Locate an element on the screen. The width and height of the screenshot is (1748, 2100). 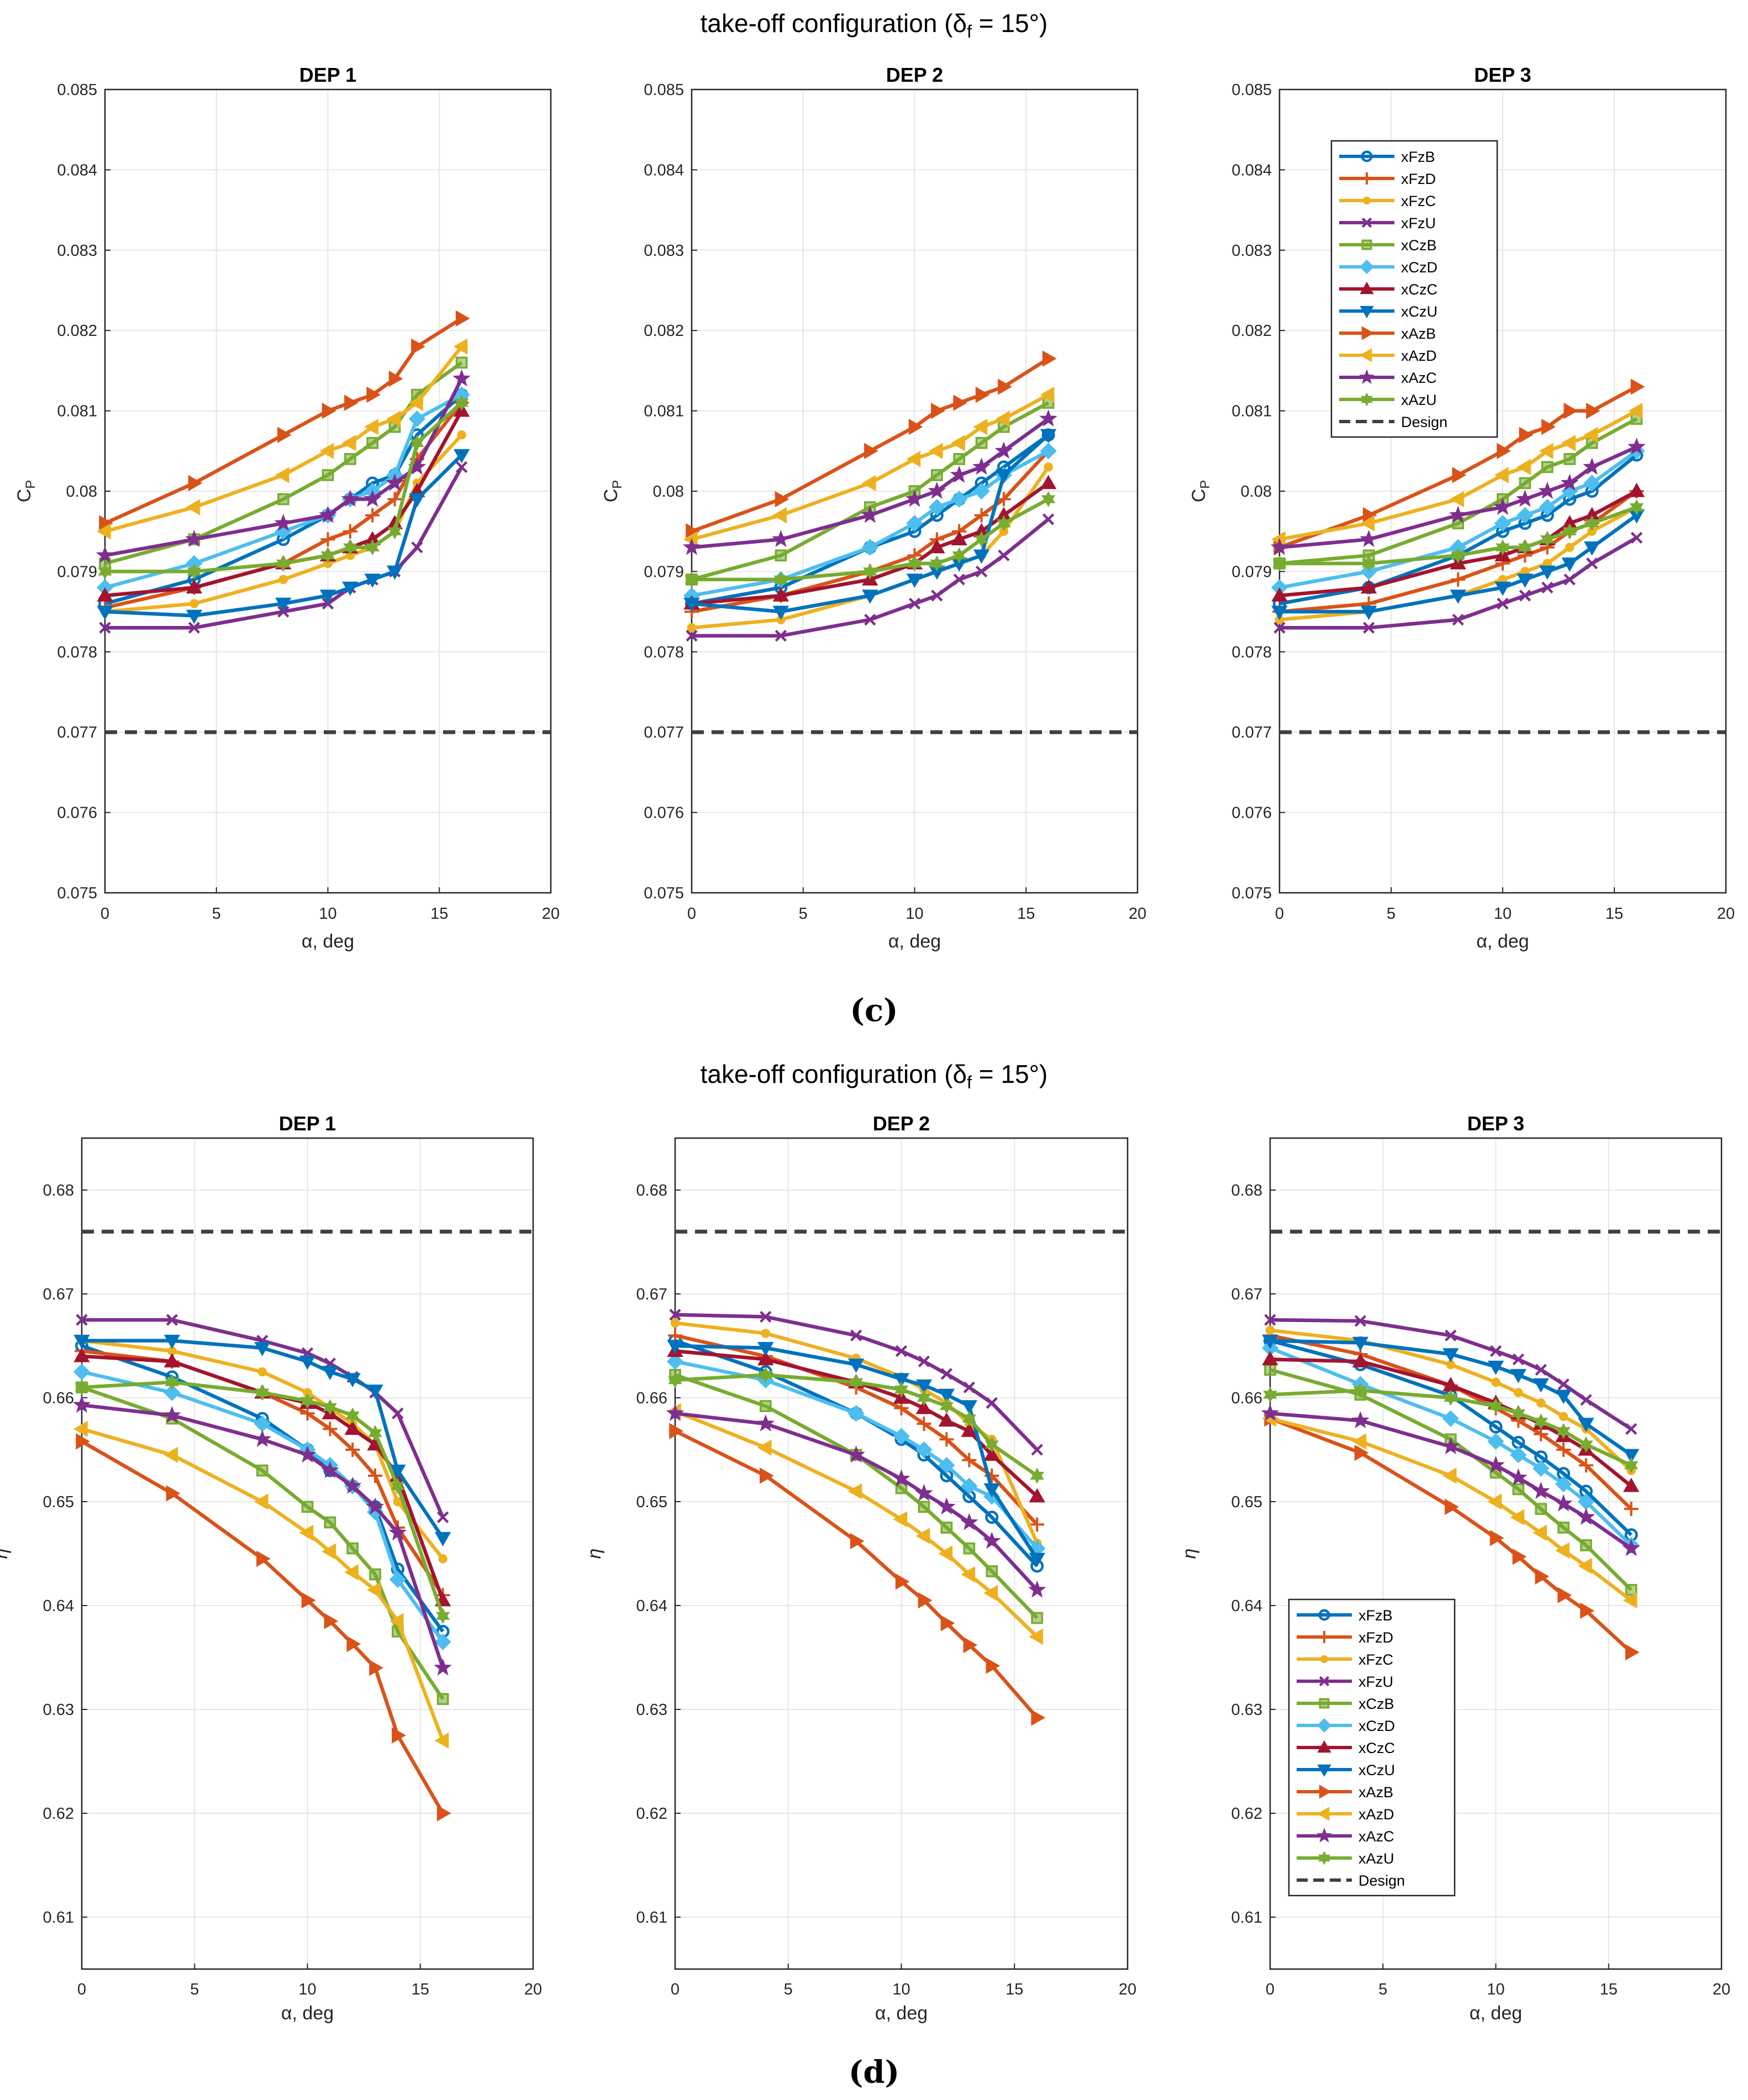
x-tick-label: 10 is located at coordinates (327, 914).